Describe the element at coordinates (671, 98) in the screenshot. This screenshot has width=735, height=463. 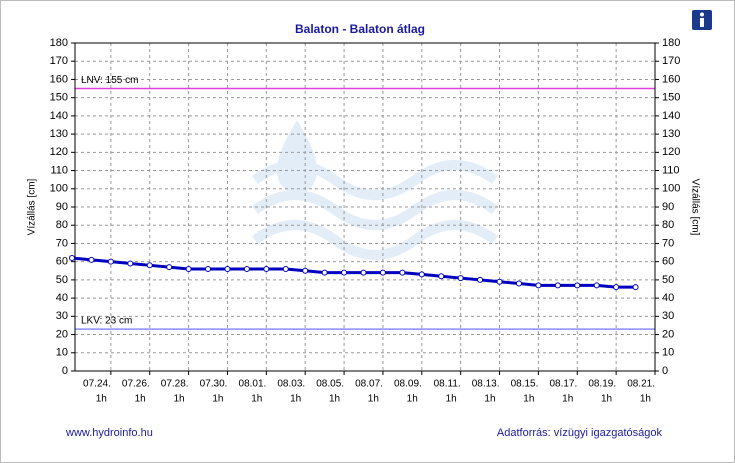
I see `y2-tick-label: 150` at that location.